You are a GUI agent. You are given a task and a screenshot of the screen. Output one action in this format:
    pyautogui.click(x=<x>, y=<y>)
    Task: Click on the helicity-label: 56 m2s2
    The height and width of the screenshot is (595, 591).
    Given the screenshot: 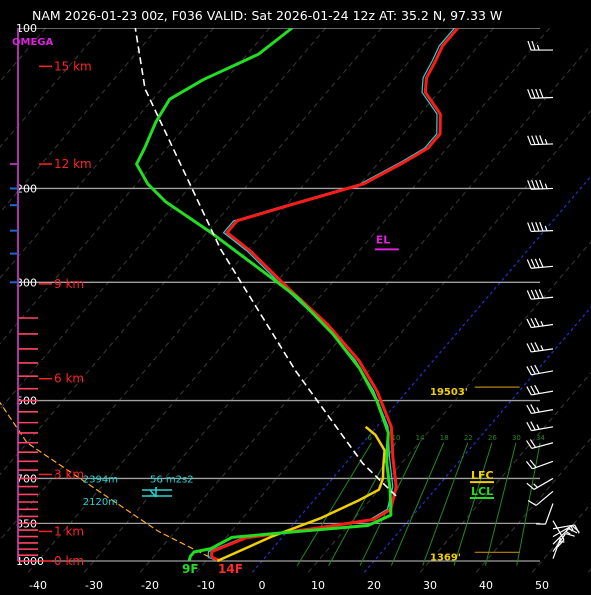 What is the action you would take?
    pyautogui.click(x=172, y=479)
    